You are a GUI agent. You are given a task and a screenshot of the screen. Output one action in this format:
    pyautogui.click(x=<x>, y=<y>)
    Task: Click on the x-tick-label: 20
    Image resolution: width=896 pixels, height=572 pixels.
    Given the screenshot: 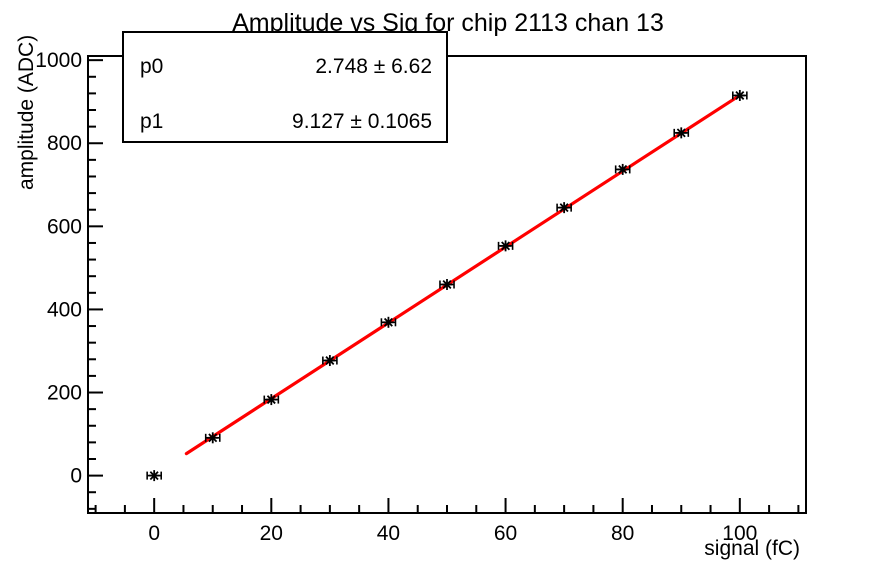 What is the action you would take?
    pyautogui.click(x=271, y=533)
    